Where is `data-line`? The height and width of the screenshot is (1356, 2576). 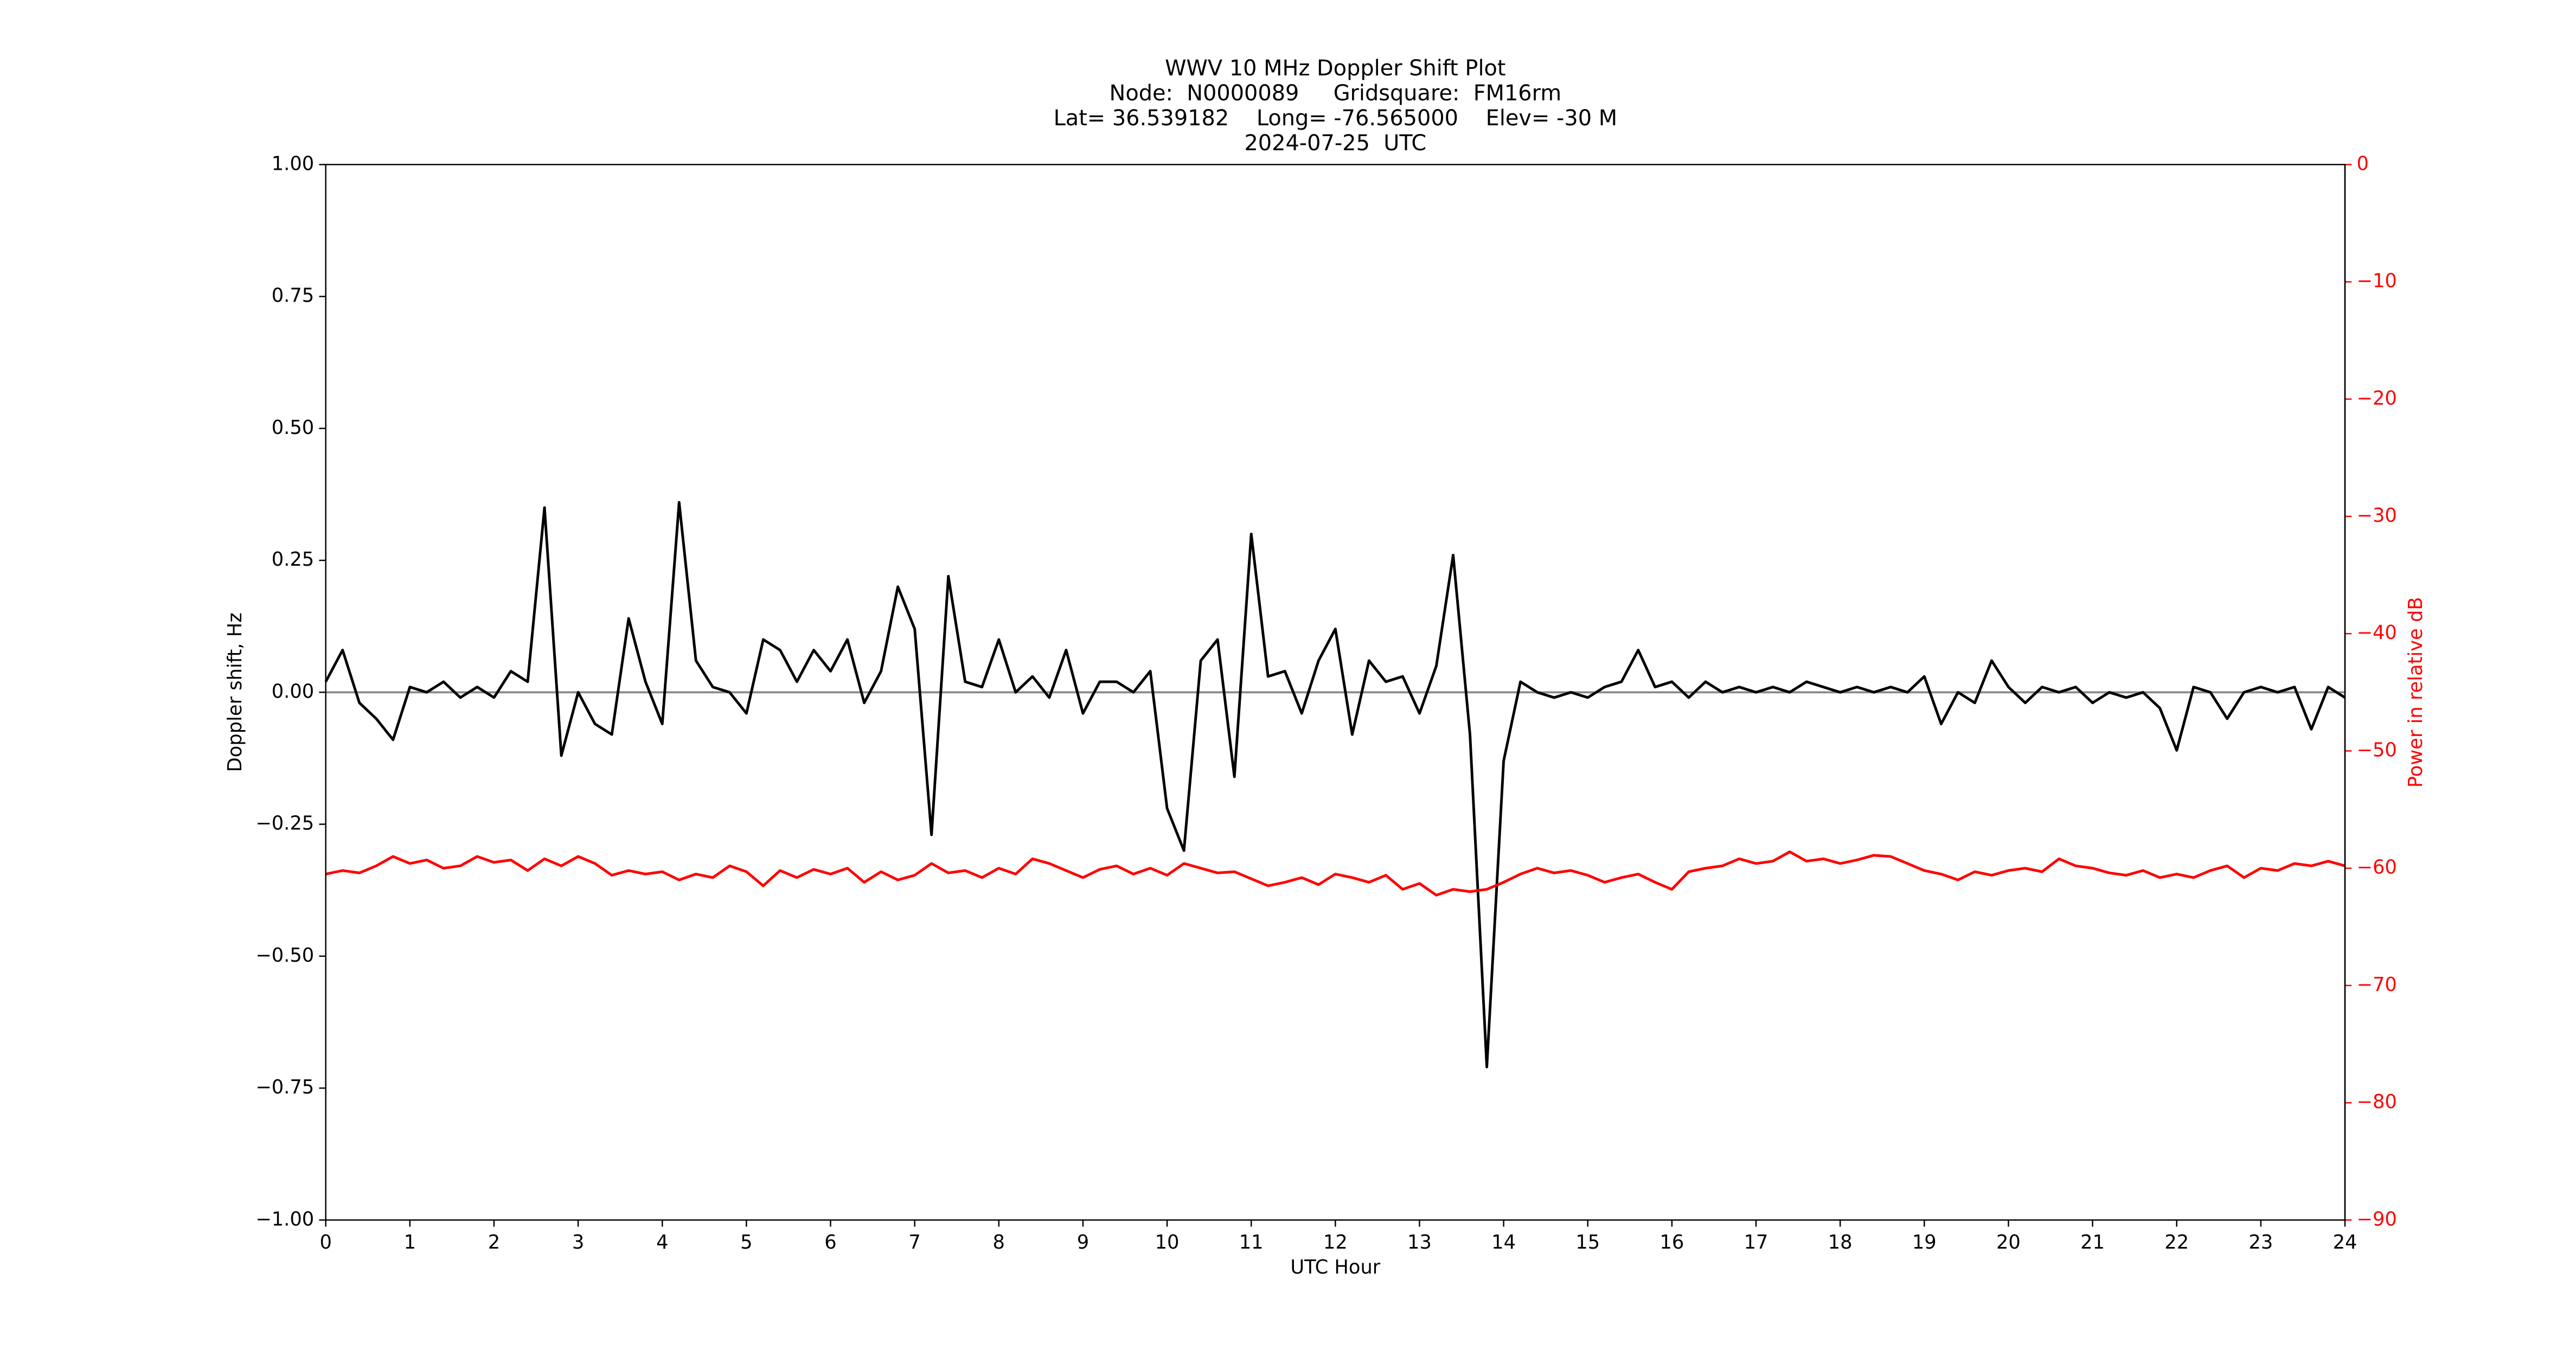
data-line is located at coordinates (1336, 873).